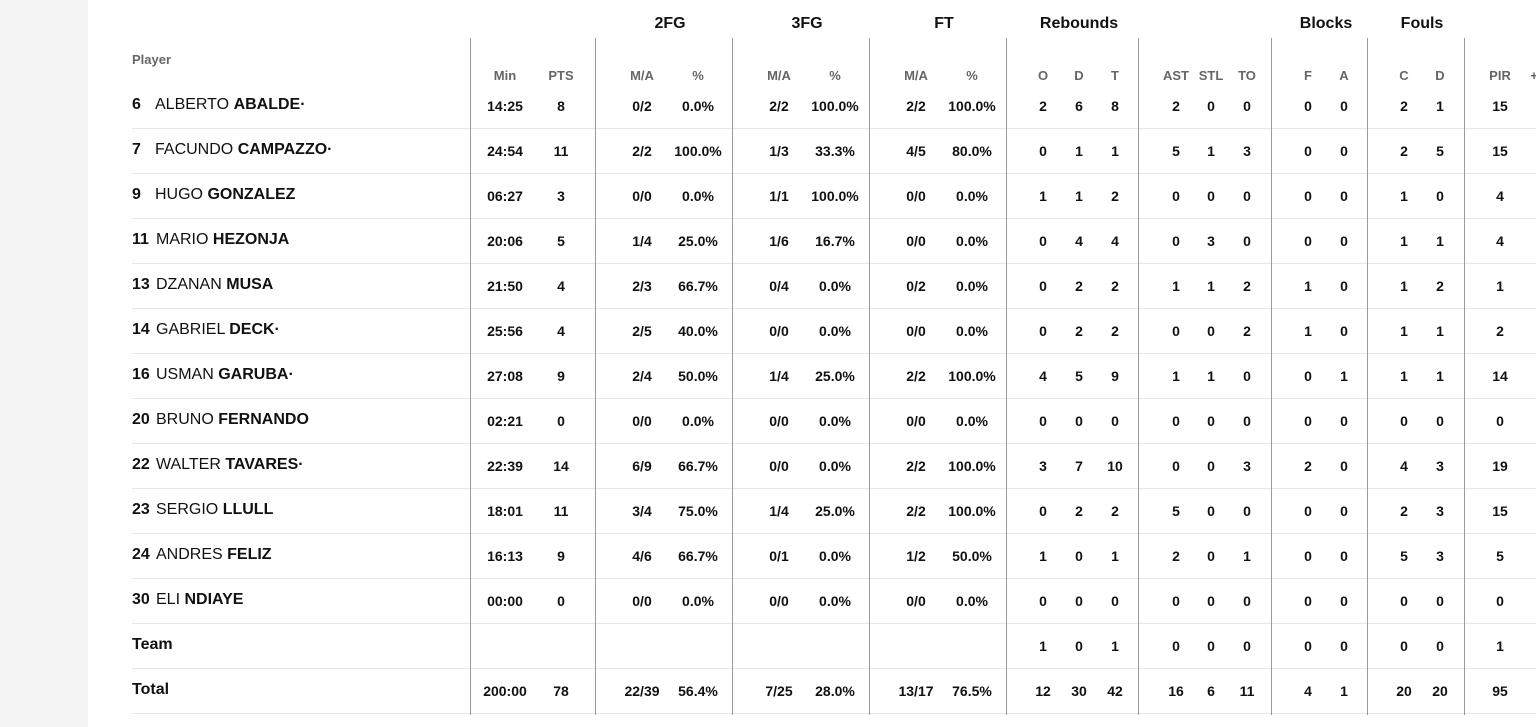 The height and width of the screenshot is (727, 1536). I want to click on team-row: Team 1 0 1 0 0 0 0 0 0 0 1, so click(834, 646).